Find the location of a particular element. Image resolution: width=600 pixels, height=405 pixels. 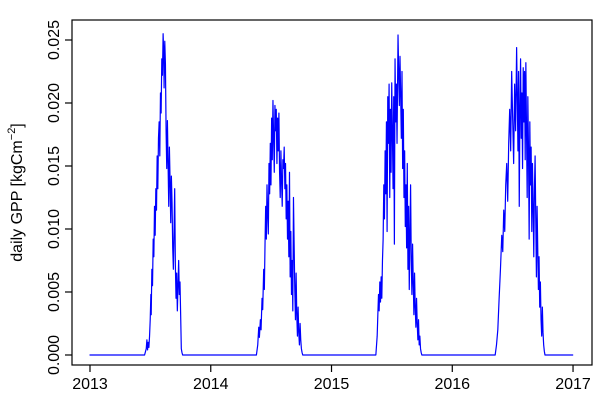

x-axis-tick-labels: 2013 2014 2015 2016 2017 is located at coordinates (331, 384).